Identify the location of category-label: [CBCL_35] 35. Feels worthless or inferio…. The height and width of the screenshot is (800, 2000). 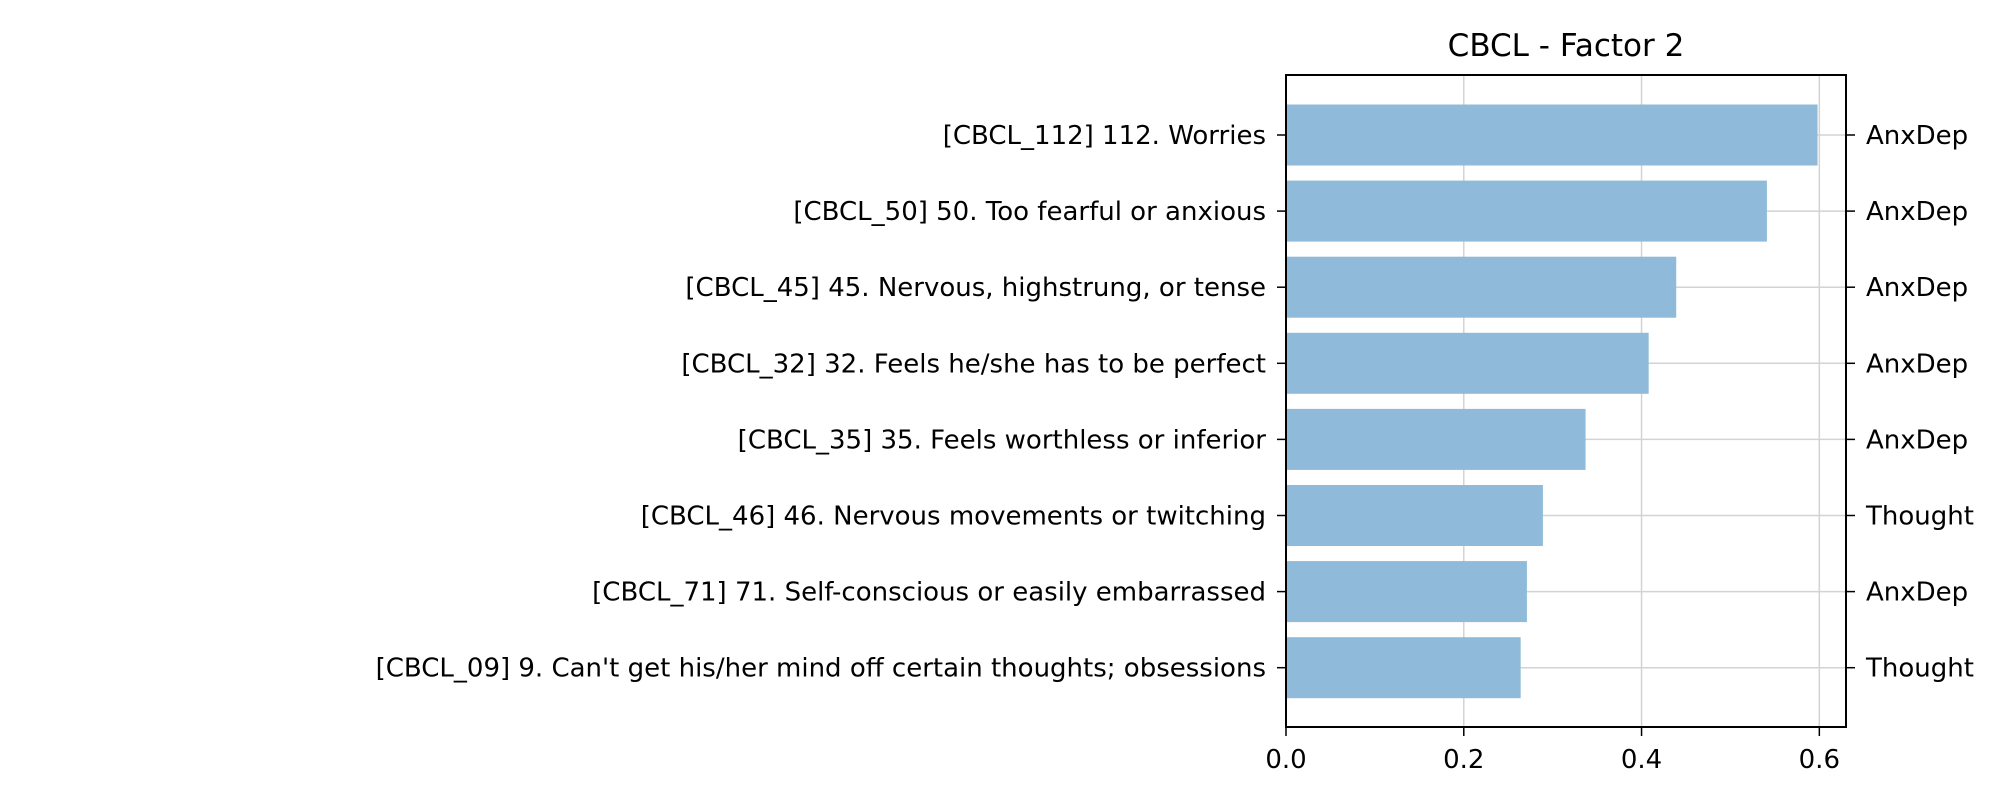
(1002, 440).